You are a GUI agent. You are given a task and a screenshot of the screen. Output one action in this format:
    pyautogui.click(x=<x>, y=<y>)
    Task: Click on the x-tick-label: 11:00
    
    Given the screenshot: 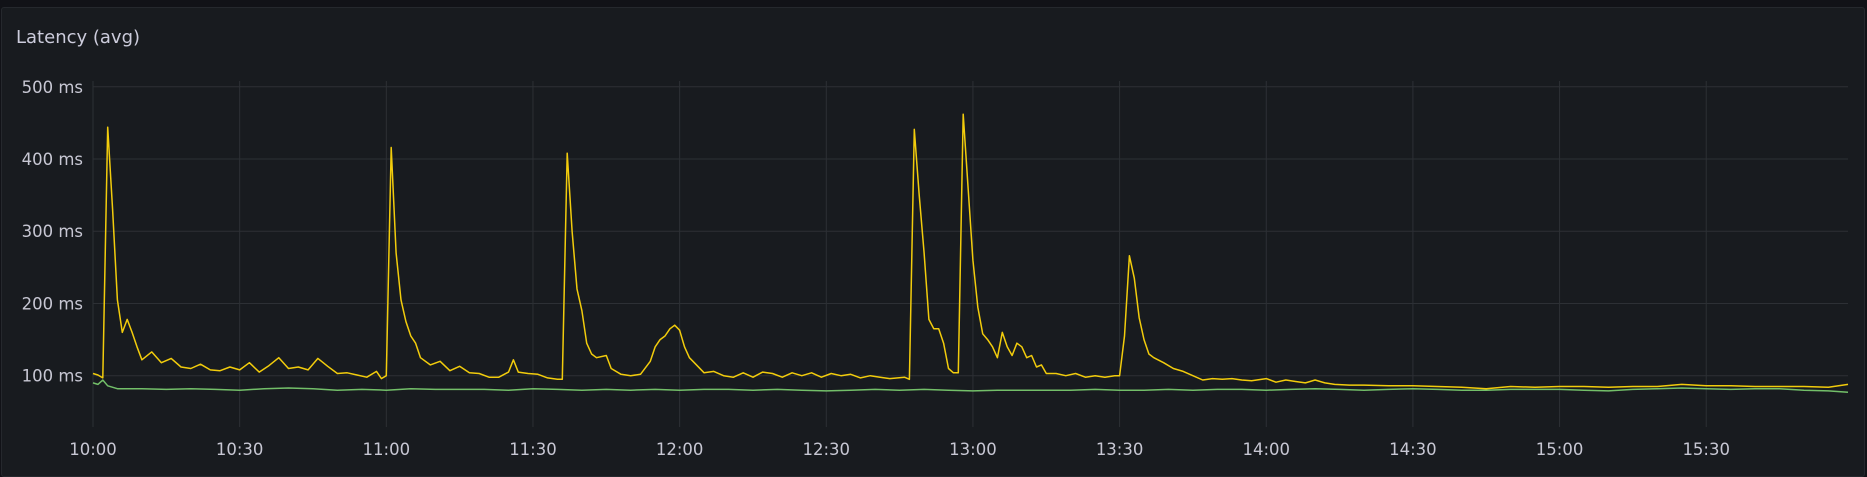 What is the action you would take?
    pyautogui.click(x=387, y=449)
    